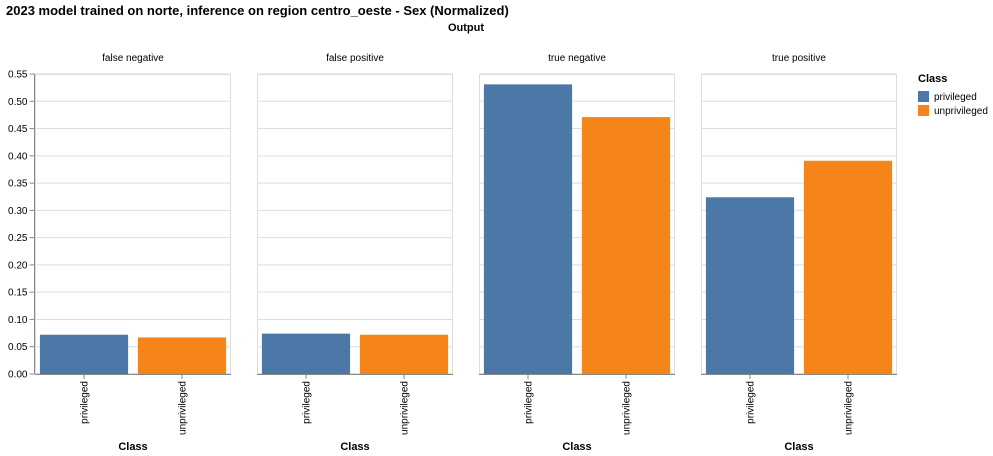 This screenshot has height=456, width=993. Describe the element at coordinates (18, 238) in the screenshot. I see `y-tick-label: 0.25` at that location.